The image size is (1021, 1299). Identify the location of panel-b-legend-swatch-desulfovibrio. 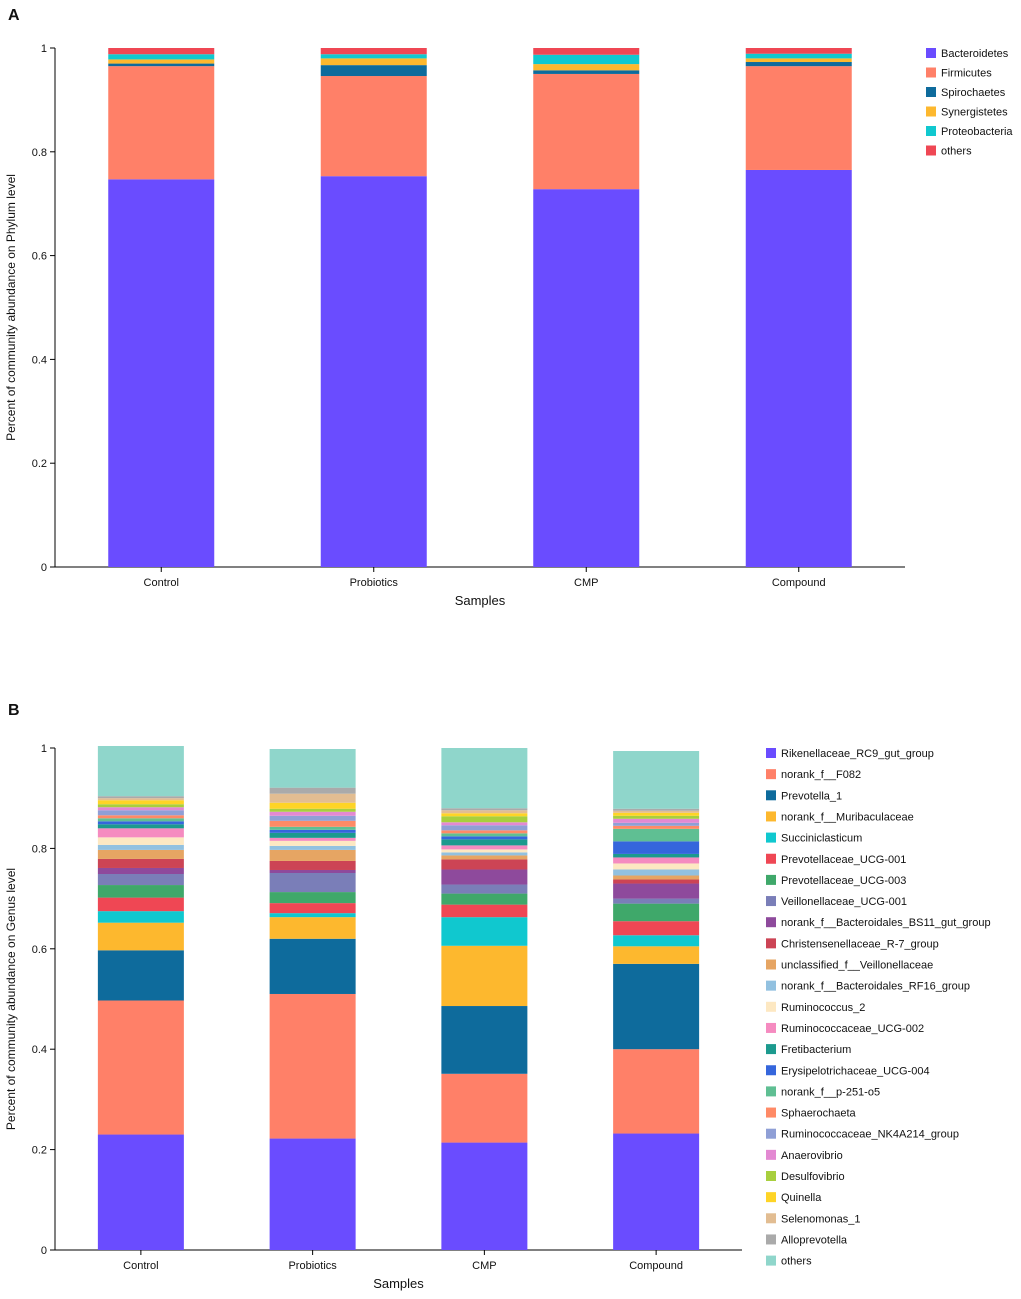
(771, 1176).